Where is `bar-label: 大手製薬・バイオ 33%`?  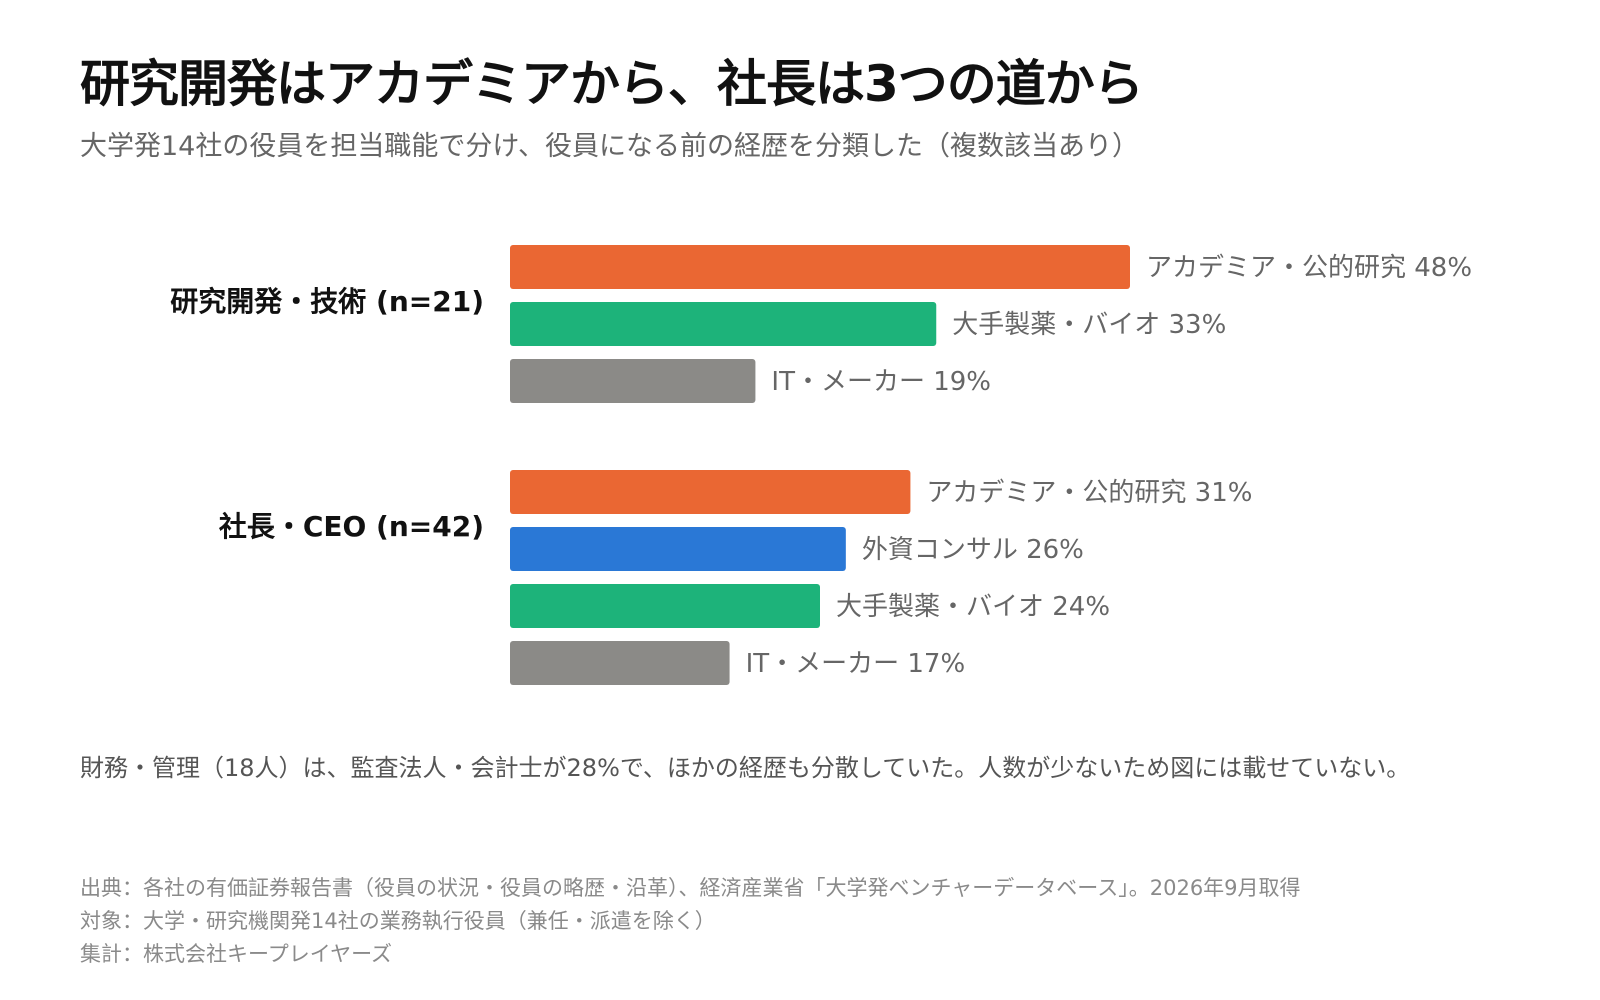
bar-label: 大手製薬・バイオ 33% is located at coordinates (1089, 325).